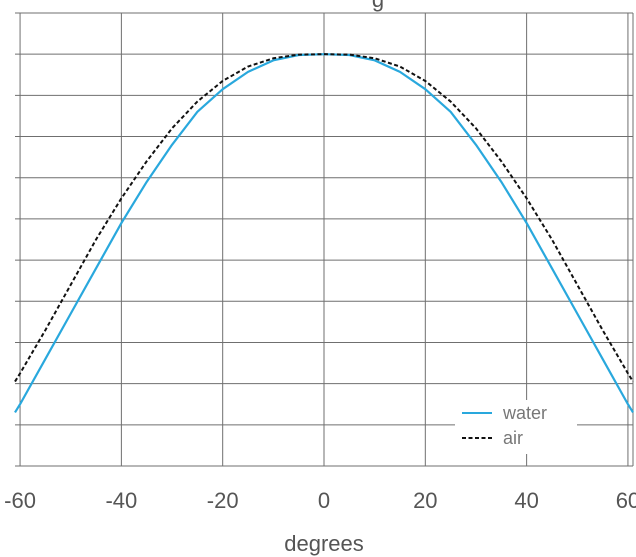  Describe the element at coordinates (324, 543) in the screenshot. I see `x-axis-label: degrees` at that location.